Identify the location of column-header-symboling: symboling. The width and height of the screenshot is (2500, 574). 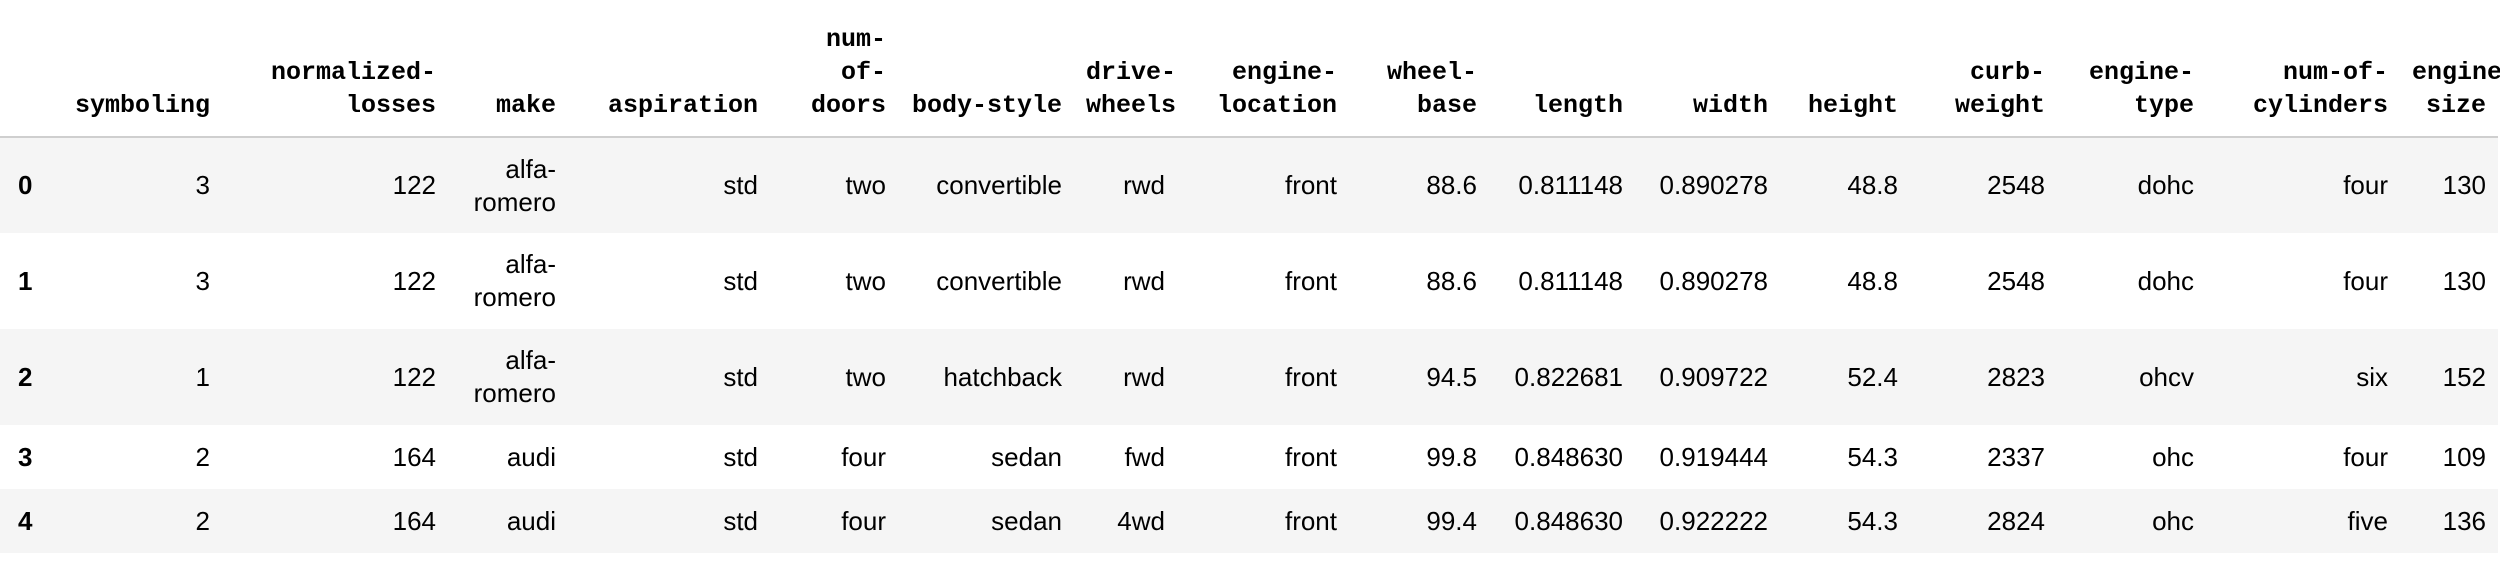
(134, 80).